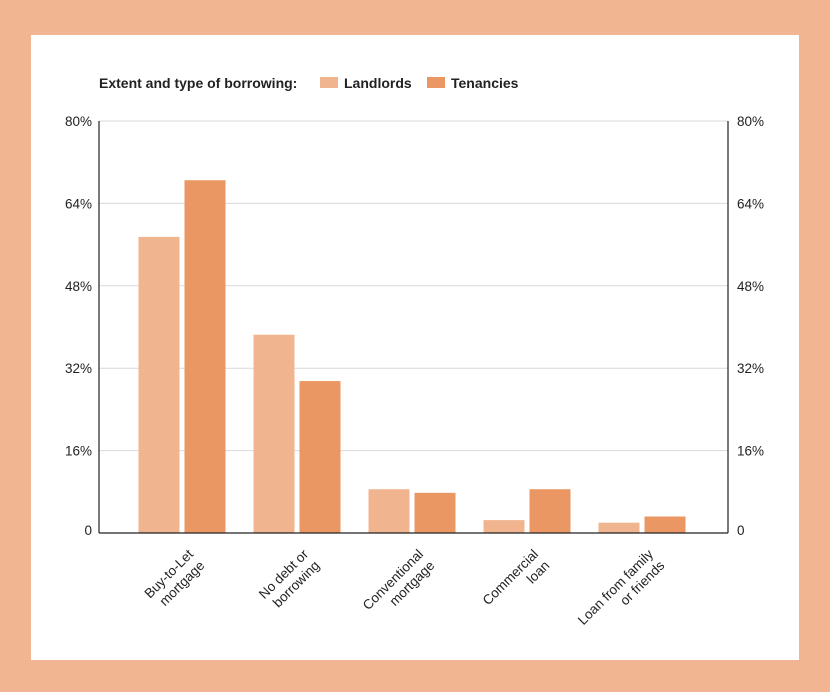 This screenshot has width=830, height=692. Describe the element at coordinates (750, 368) in the screenshot. I see `y-tick-label-right: 32%` at that location.